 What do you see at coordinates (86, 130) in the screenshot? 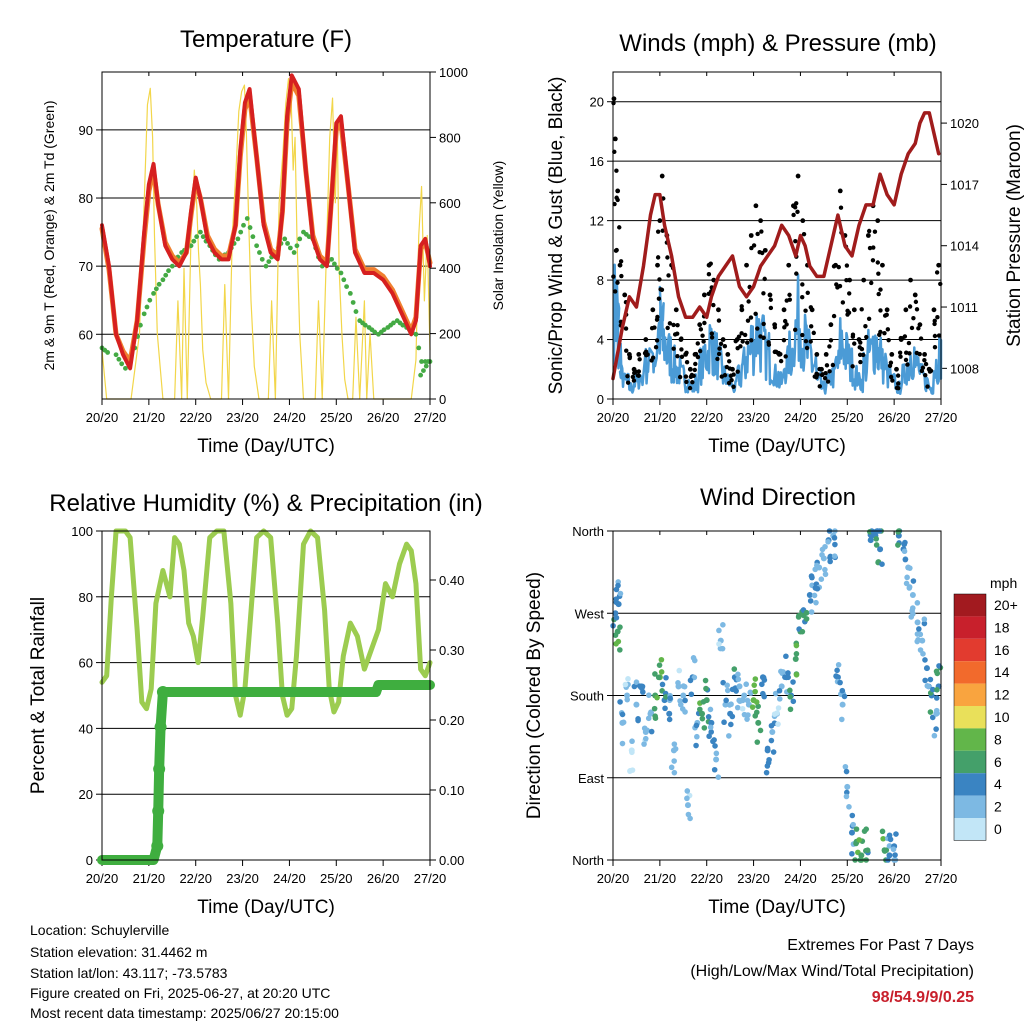
I see `y-tick-label: 90` at bounding box center [86, 130].